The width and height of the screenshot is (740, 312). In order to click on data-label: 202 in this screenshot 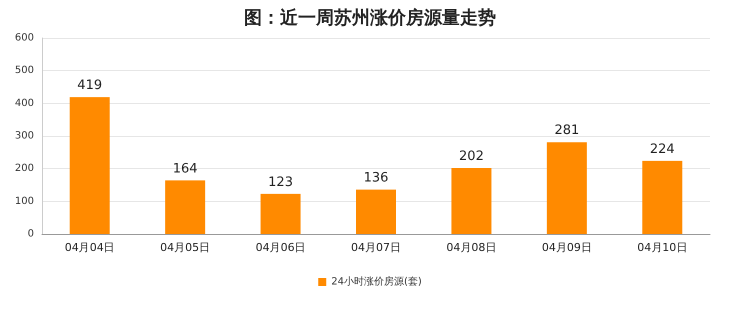, I will do `click(471, 156)`.